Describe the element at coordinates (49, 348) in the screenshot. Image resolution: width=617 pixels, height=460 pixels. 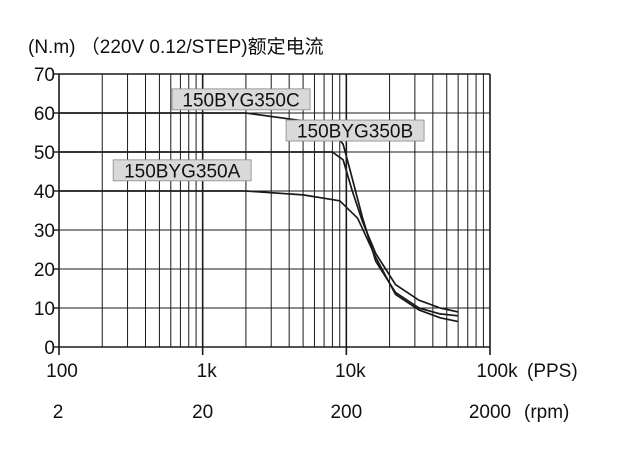
I see `y-tick-label: 0` at that location.